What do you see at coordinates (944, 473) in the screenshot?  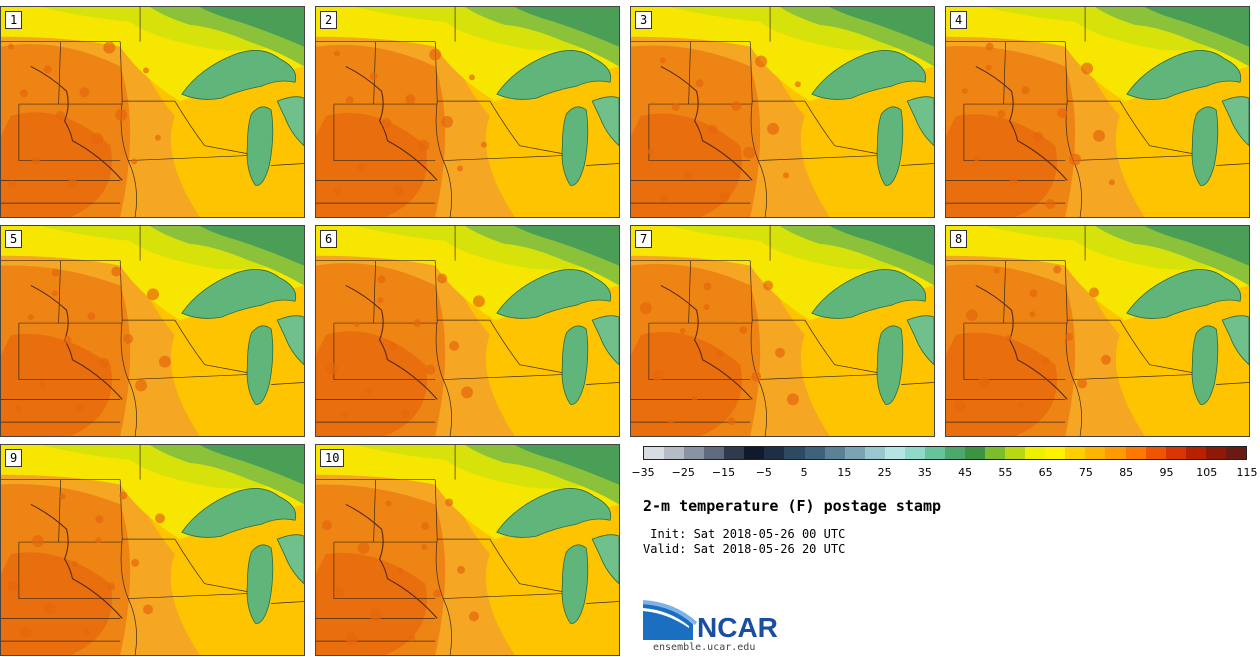 I see `colorbar-tick-labels: −35 −25 −15 −5 5 15 25 35 45 55 65 75 85 95 105 115` at bounding box center [944, 473].